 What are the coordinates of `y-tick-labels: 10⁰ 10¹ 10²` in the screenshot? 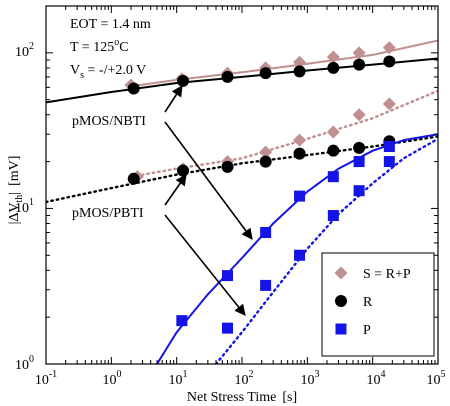 It's located at (24, 207).